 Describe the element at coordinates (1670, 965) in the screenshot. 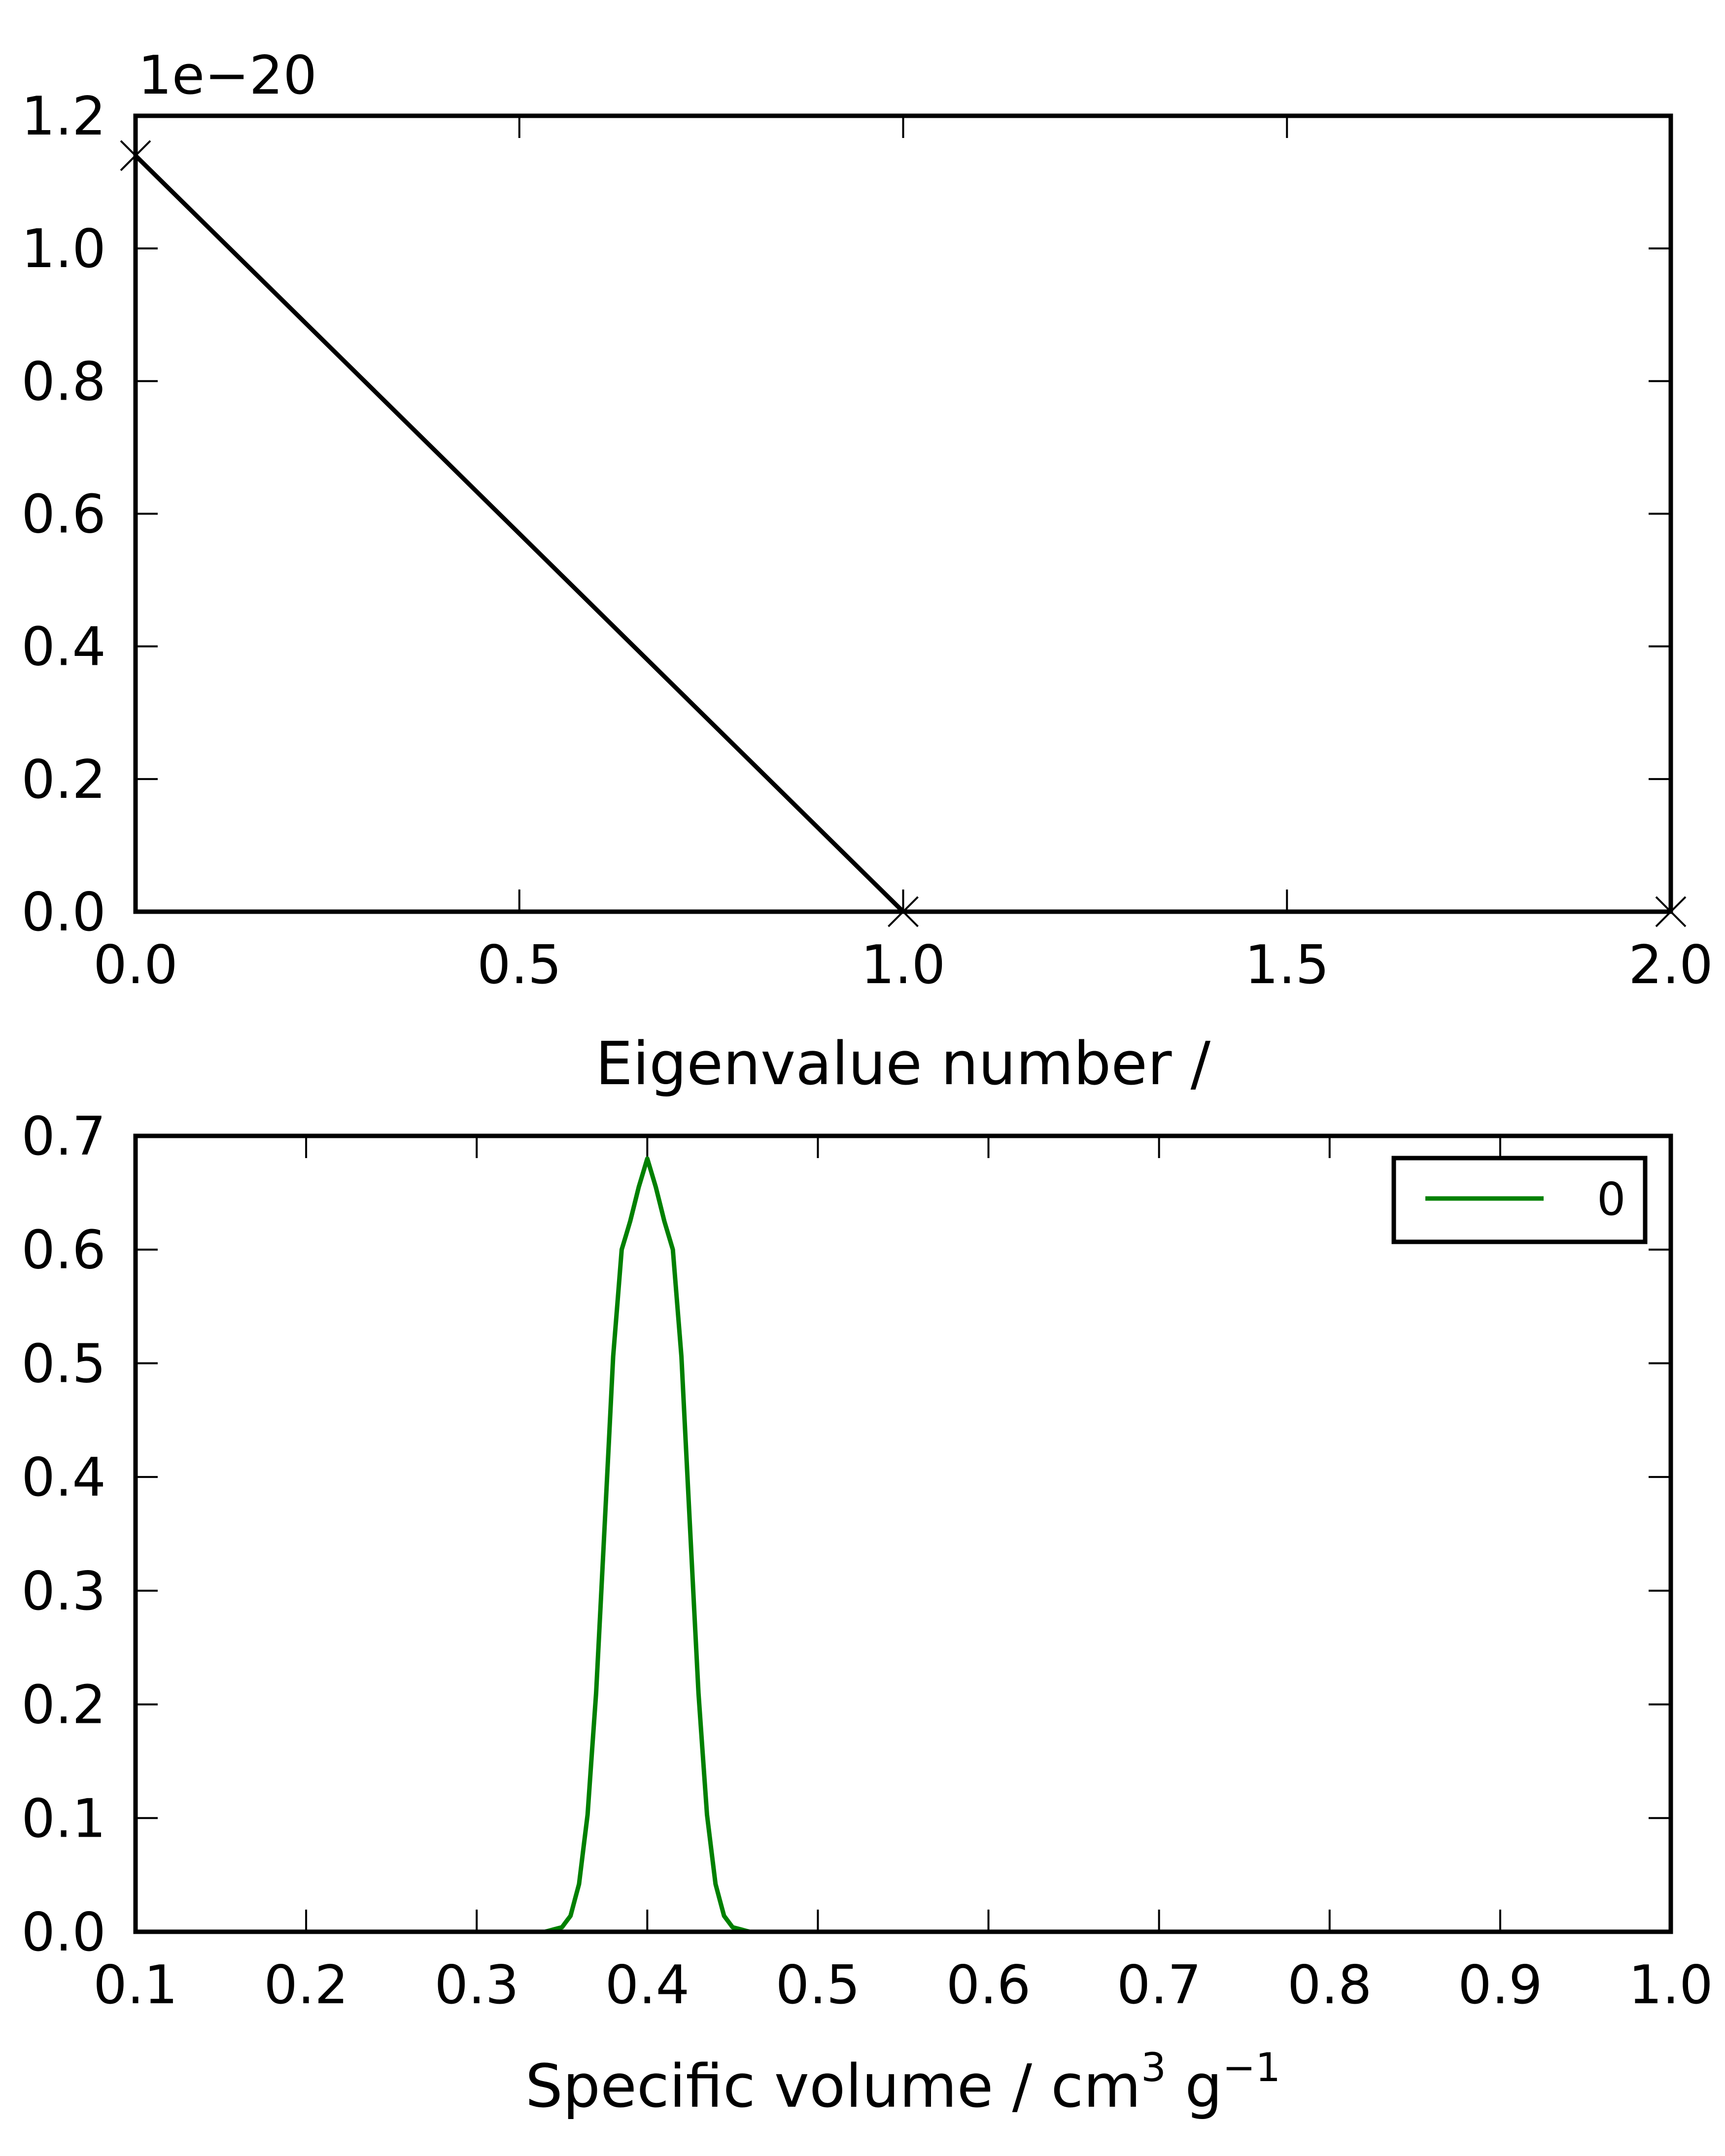

I see `x-tick-label: 2.0` at that location.